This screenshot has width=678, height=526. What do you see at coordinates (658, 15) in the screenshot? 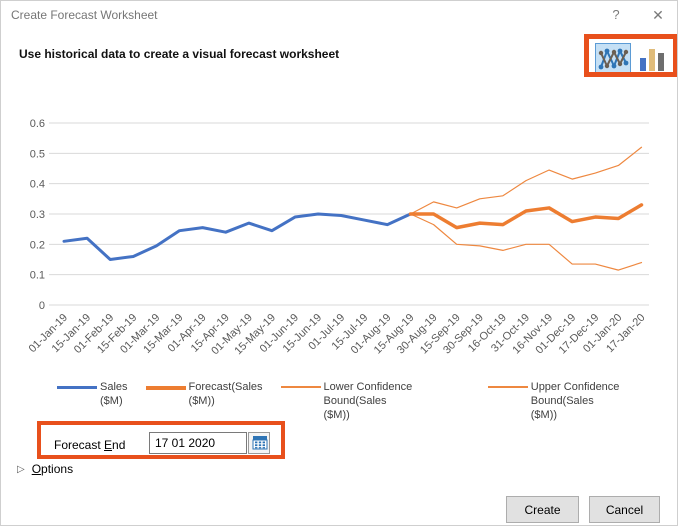
I see `close-button: ✕` at bounding box center [658, 15].